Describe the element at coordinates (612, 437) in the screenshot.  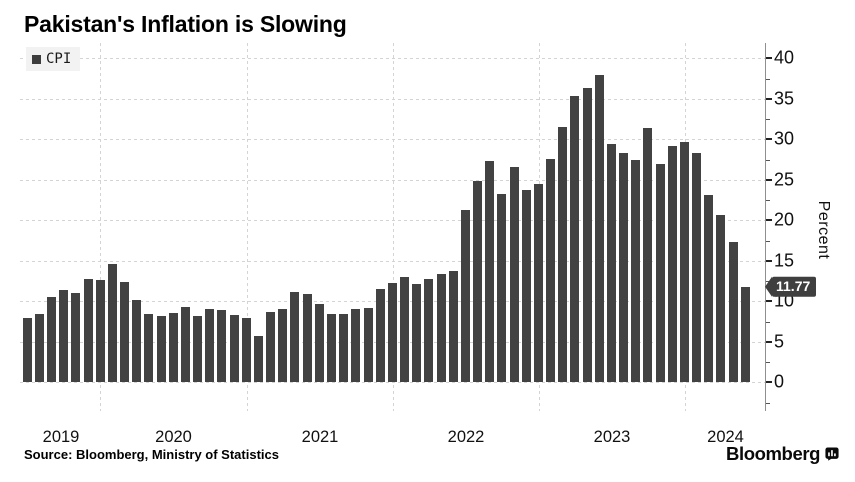
I see `x-axis-year-label: 2023` at that location.